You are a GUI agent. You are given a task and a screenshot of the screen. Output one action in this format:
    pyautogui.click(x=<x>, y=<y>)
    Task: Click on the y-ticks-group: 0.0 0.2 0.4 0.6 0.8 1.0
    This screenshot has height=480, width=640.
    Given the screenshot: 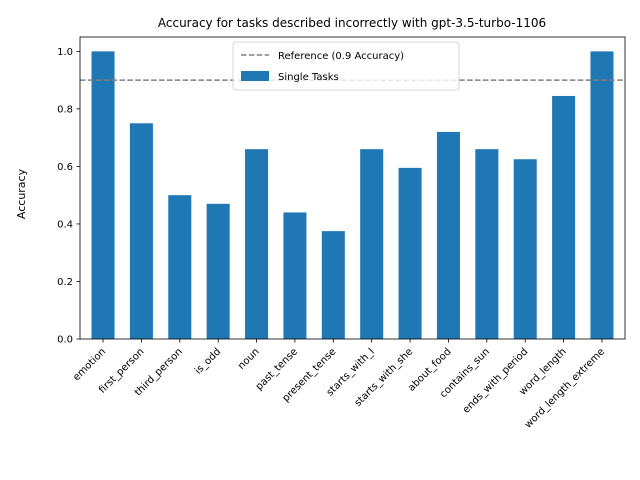 What is the action you would take?
    pyautogui.click(x=68, y=196)
    